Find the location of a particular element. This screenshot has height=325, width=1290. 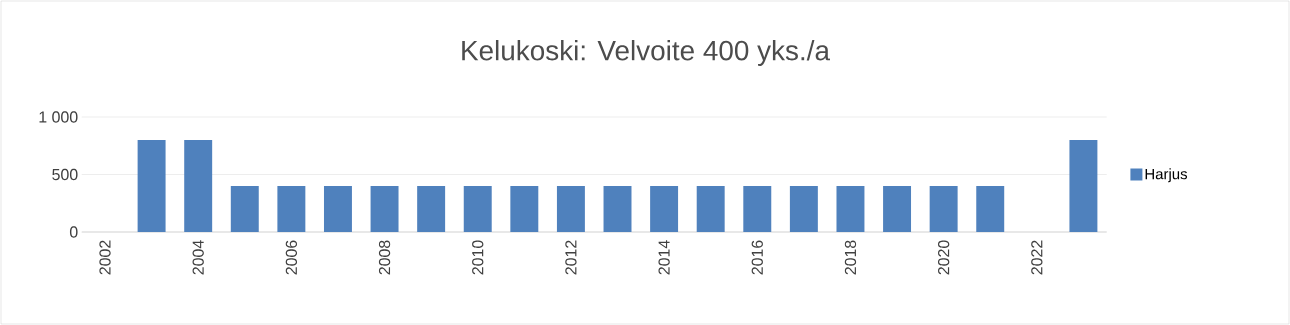

x-tick-label: 2010 is located at coordinates (478, 257).